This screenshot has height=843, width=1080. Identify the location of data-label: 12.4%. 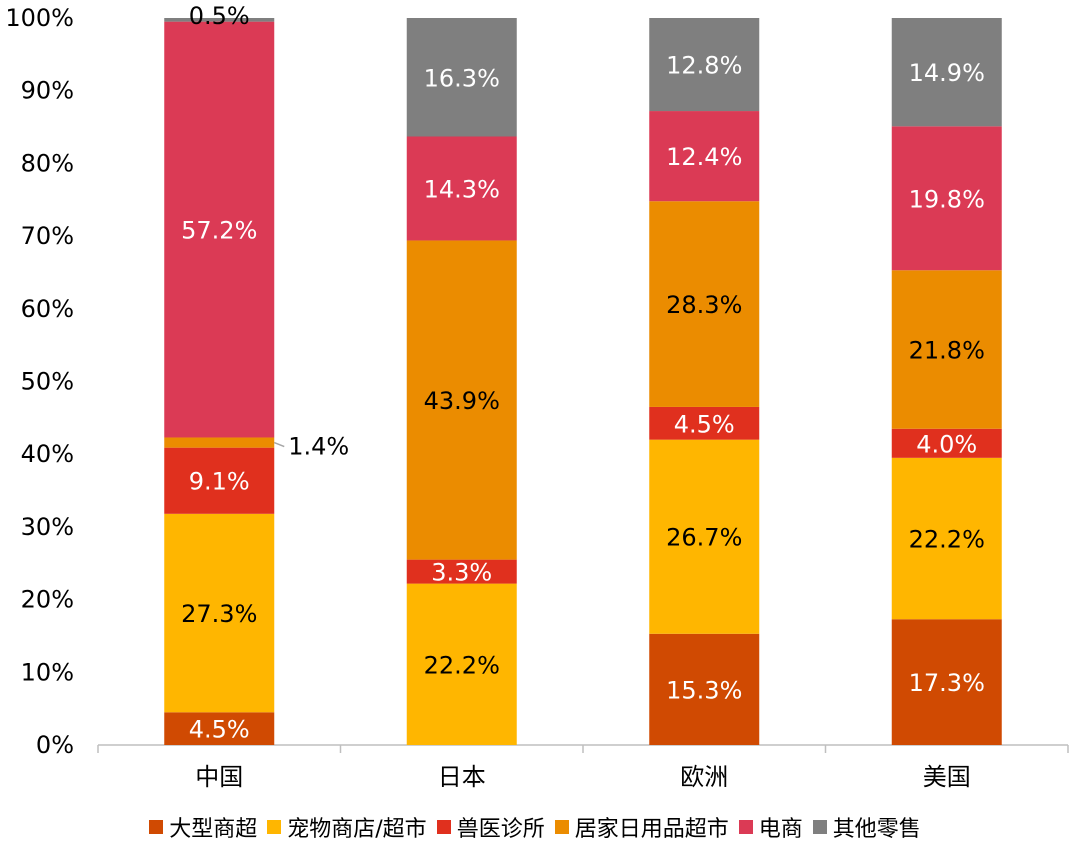
(704, 157).